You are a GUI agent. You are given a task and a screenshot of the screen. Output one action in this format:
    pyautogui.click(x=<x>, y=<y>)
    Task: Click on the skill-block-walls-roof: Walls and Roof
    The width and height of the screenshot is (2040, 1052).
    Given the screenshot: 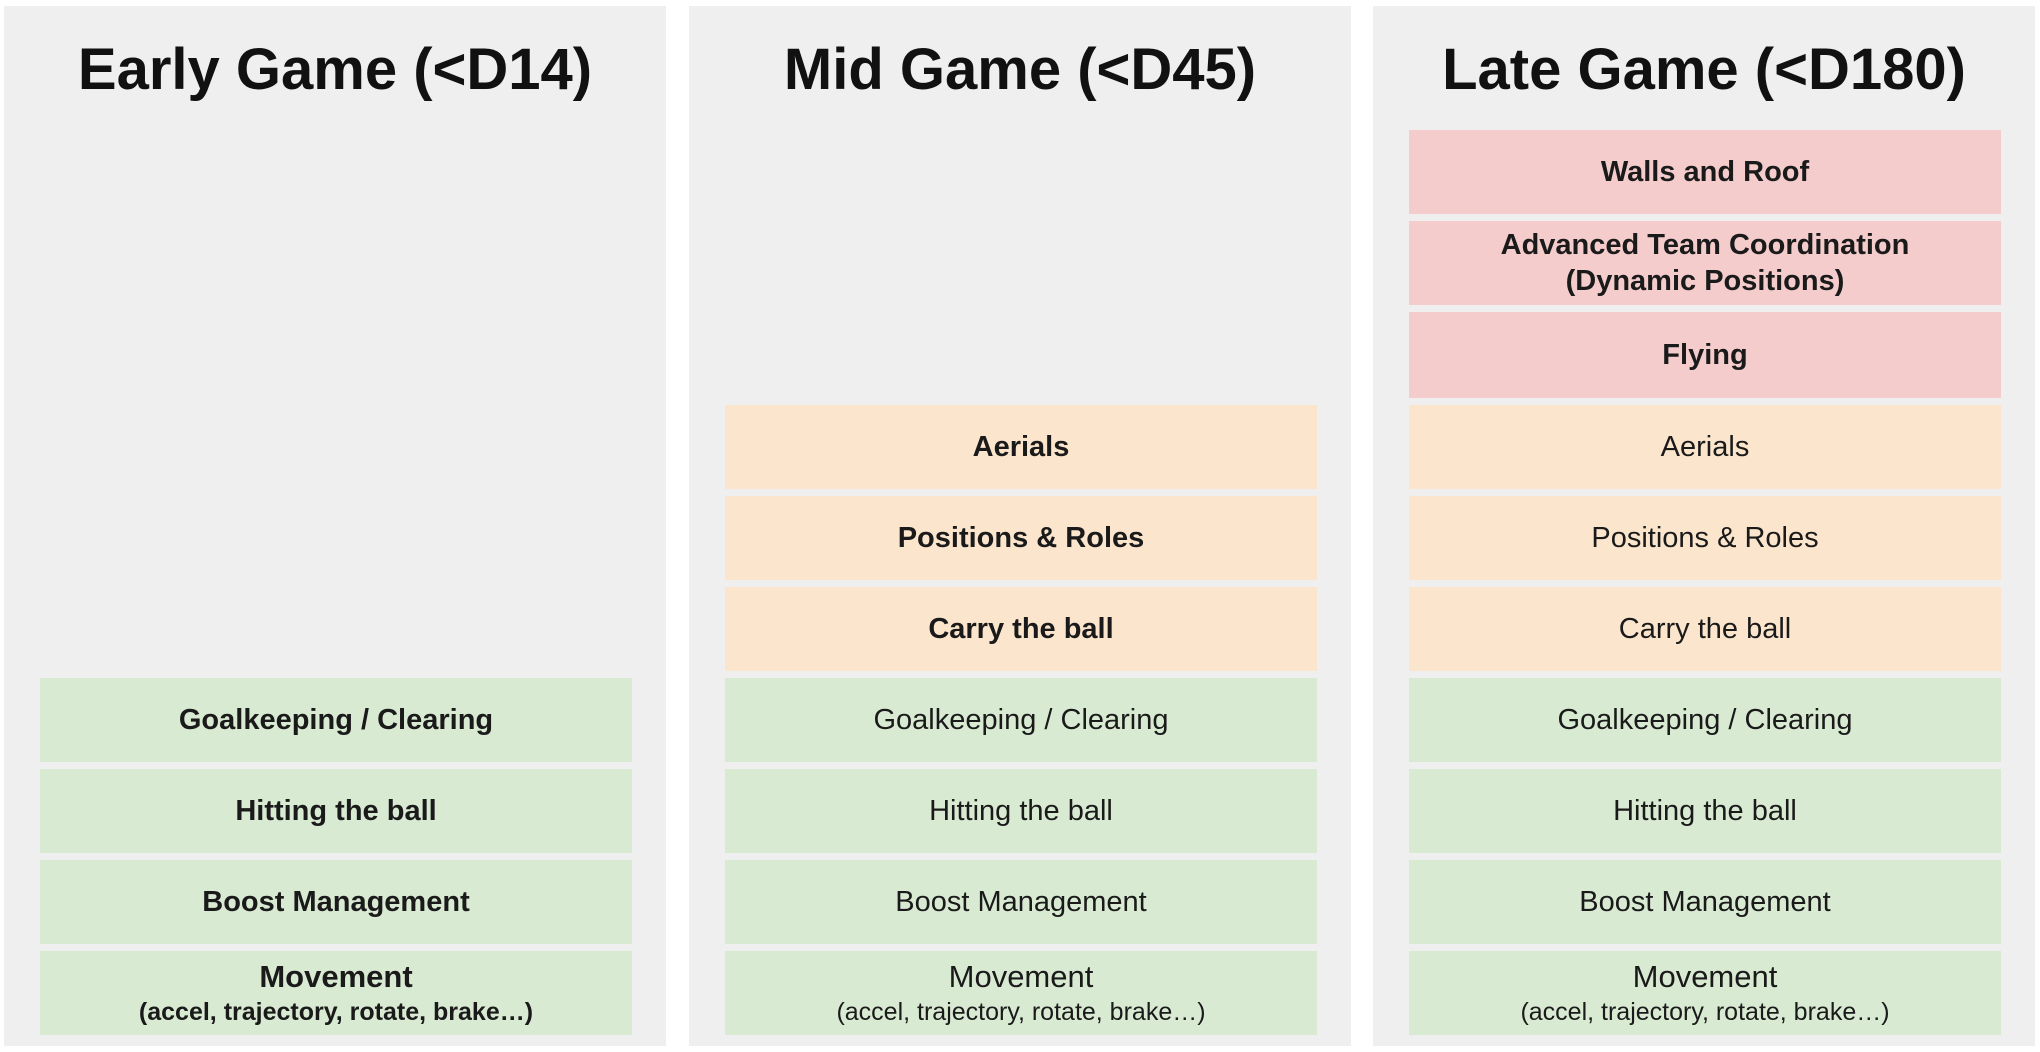 What is the action you would take?
    pyautogui.click(x=1705, y=172)
    